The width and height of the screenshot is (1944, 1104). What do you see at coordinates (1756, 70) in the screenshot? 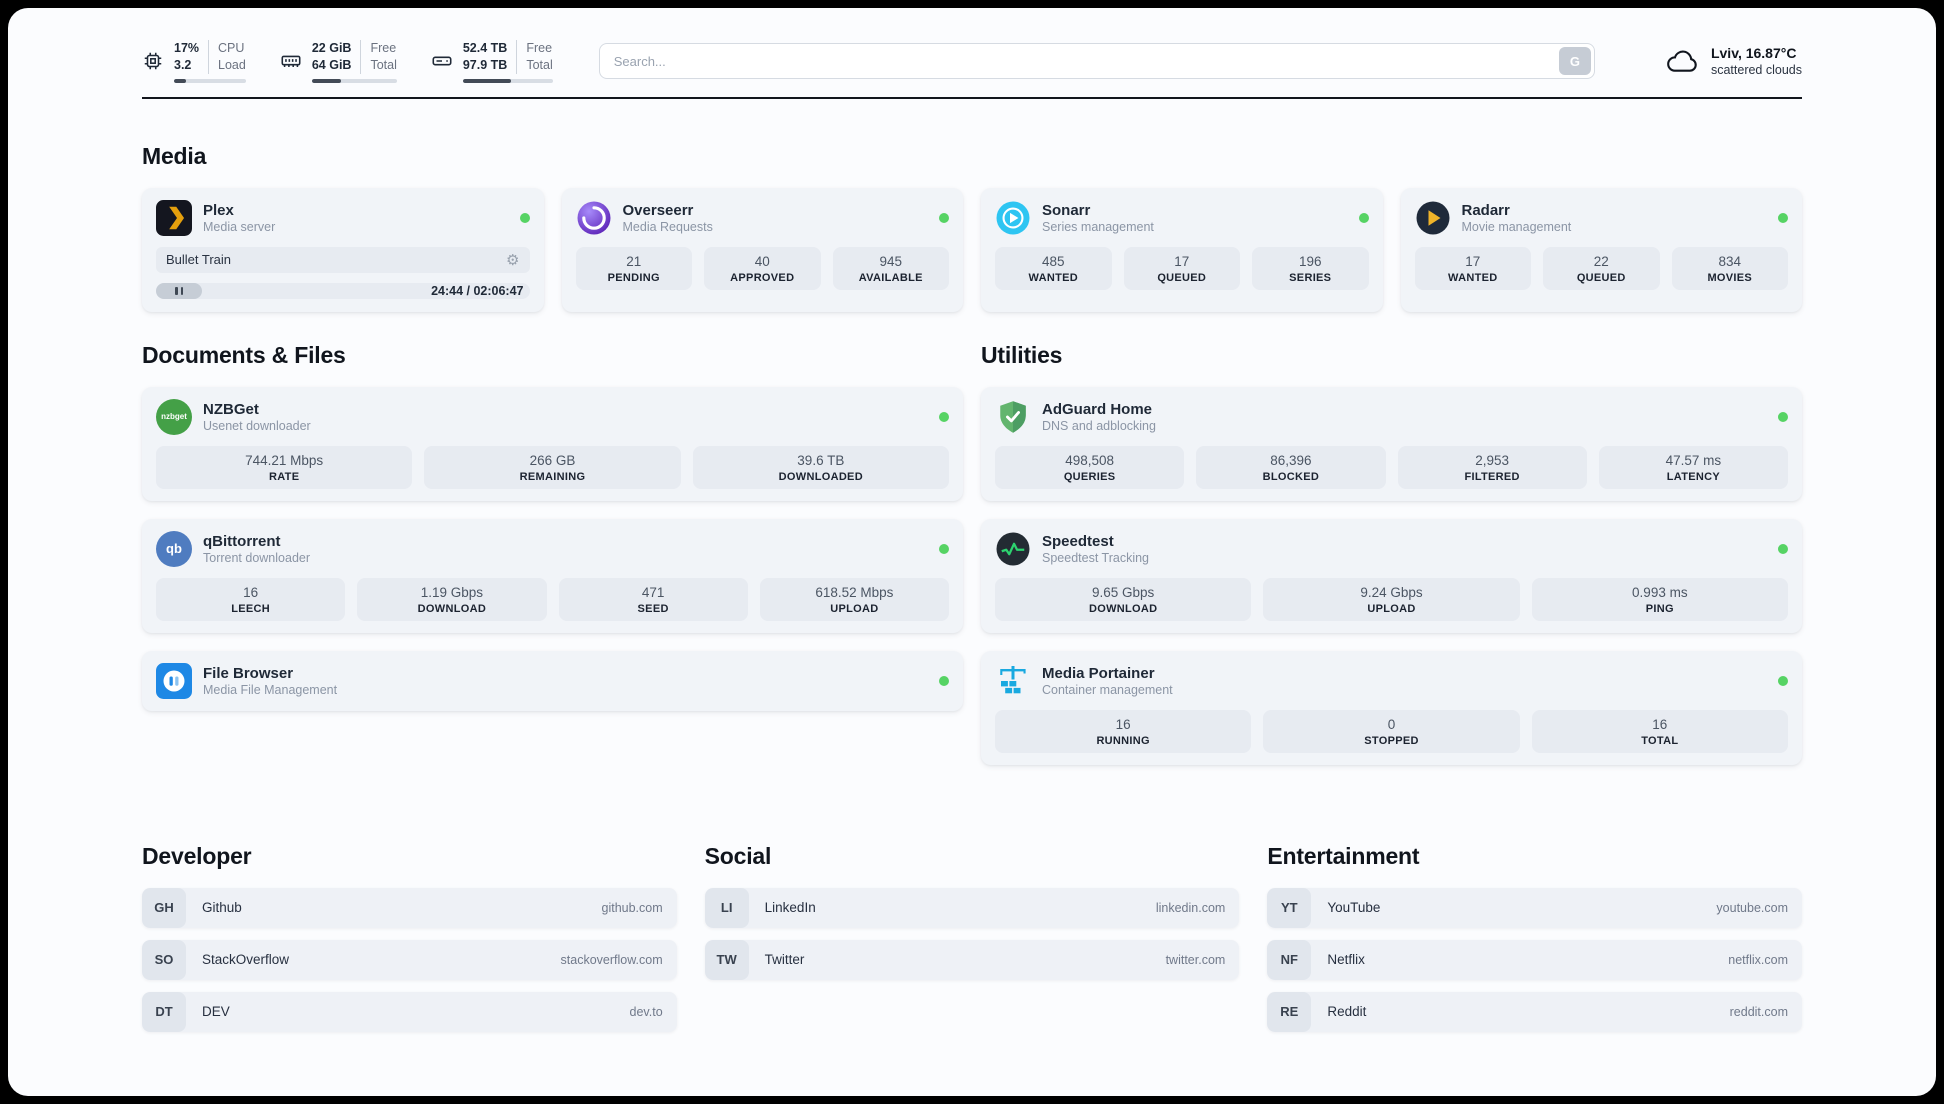
I see `weather-condition: scattered clouds` at bounding box center [1756, 70].